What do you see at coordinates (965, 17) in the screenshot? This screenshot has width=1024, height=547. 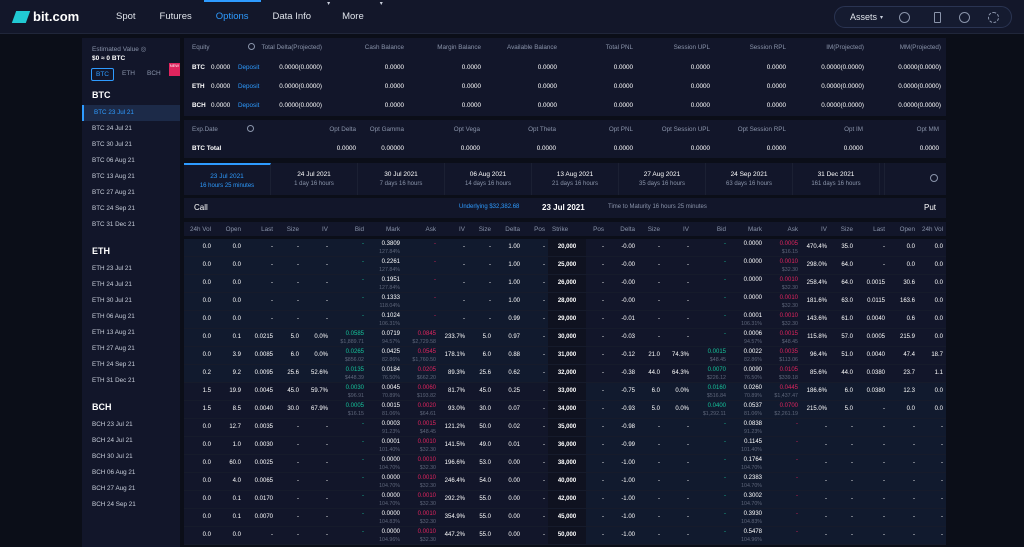 I see `support-icon` at bounding box center [965, 17].